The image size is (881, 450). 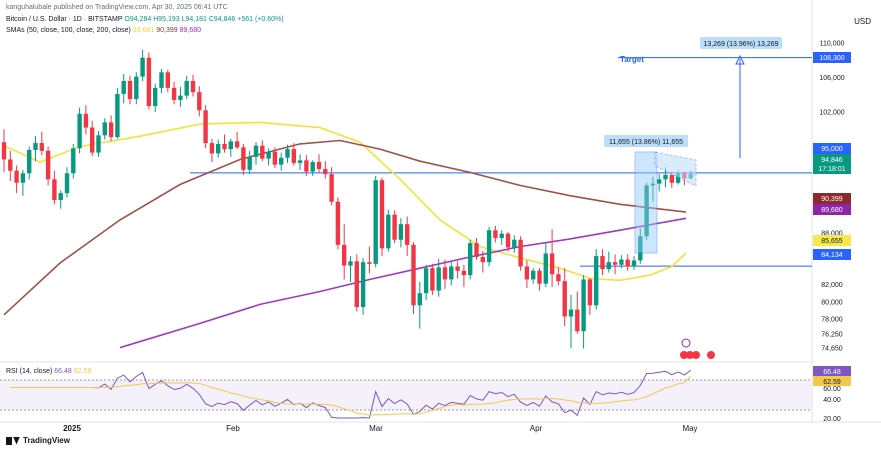 I want to click on rsi-legend-value: 66.48, so click(x=63, y=371).